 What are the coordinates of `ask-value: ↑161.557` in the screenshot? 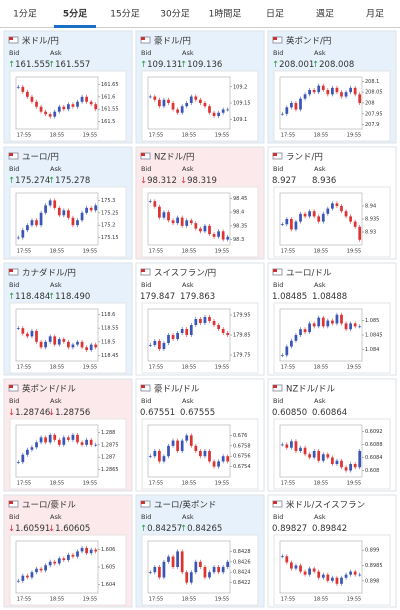 It's located at (69, 65).